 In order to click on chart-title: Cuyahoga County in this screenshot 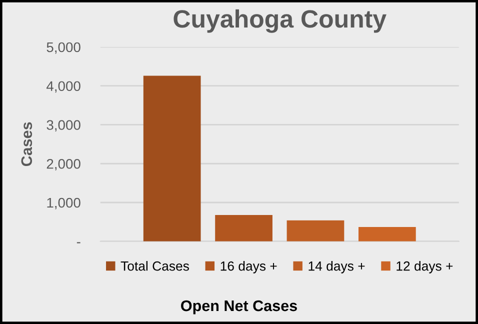, I will do `click(280, 21)`.